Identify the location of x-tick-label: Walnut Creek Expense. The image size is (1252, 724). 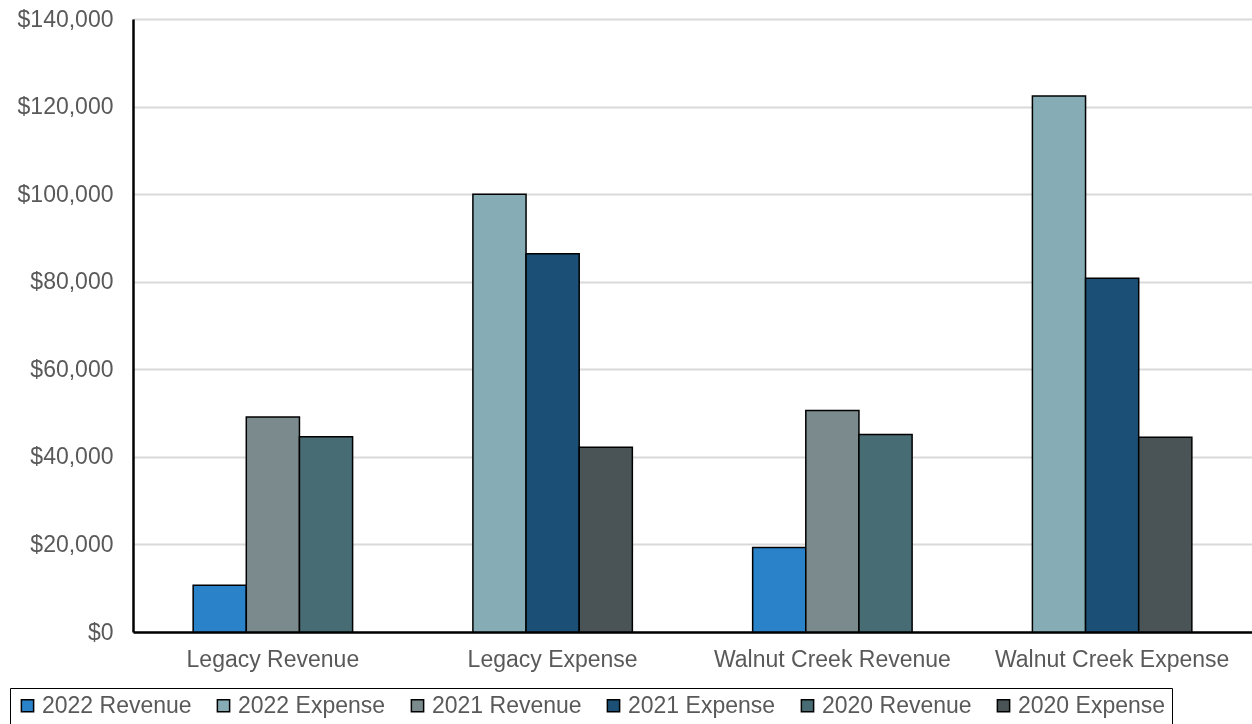
(1112, 658).